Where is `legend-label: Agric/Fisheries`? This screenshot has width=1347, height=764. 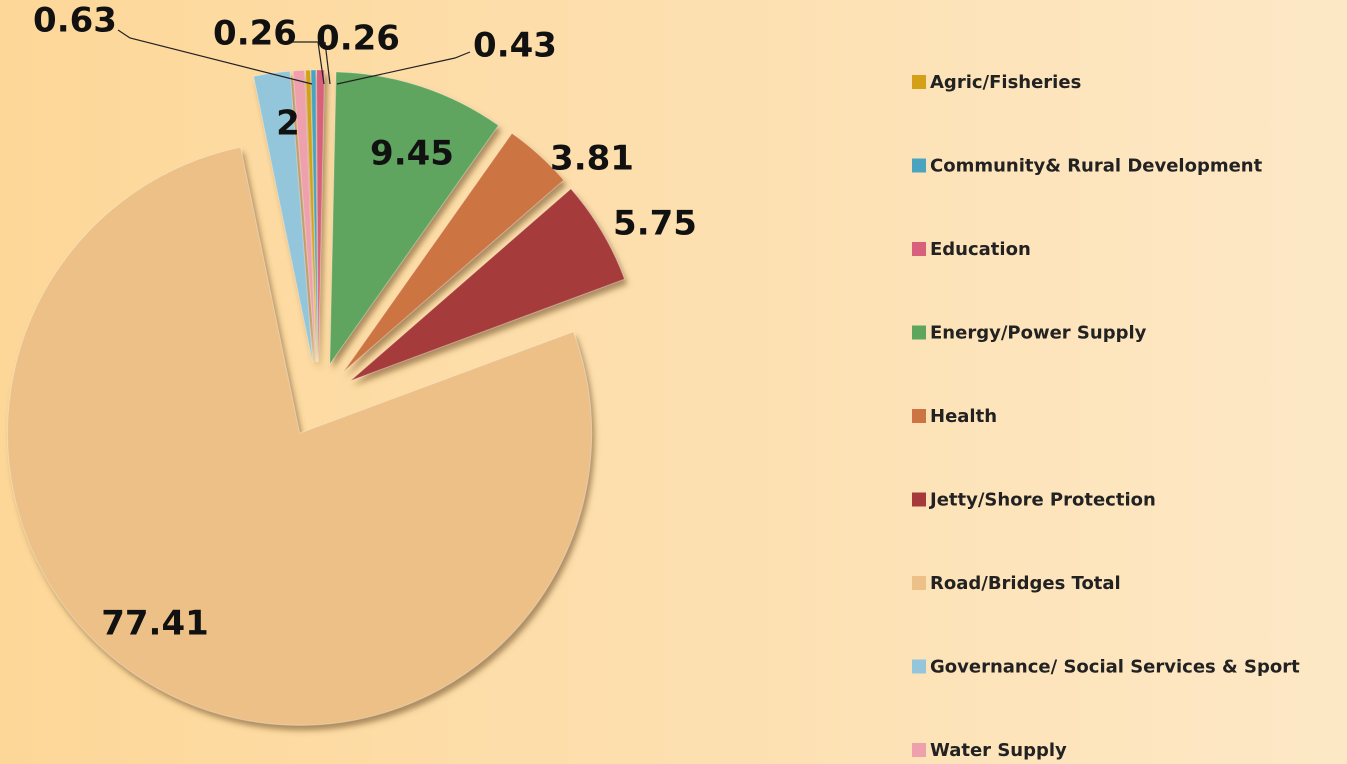 legend-label: Agric/Fisheries is located at coordinates (1005, 82).